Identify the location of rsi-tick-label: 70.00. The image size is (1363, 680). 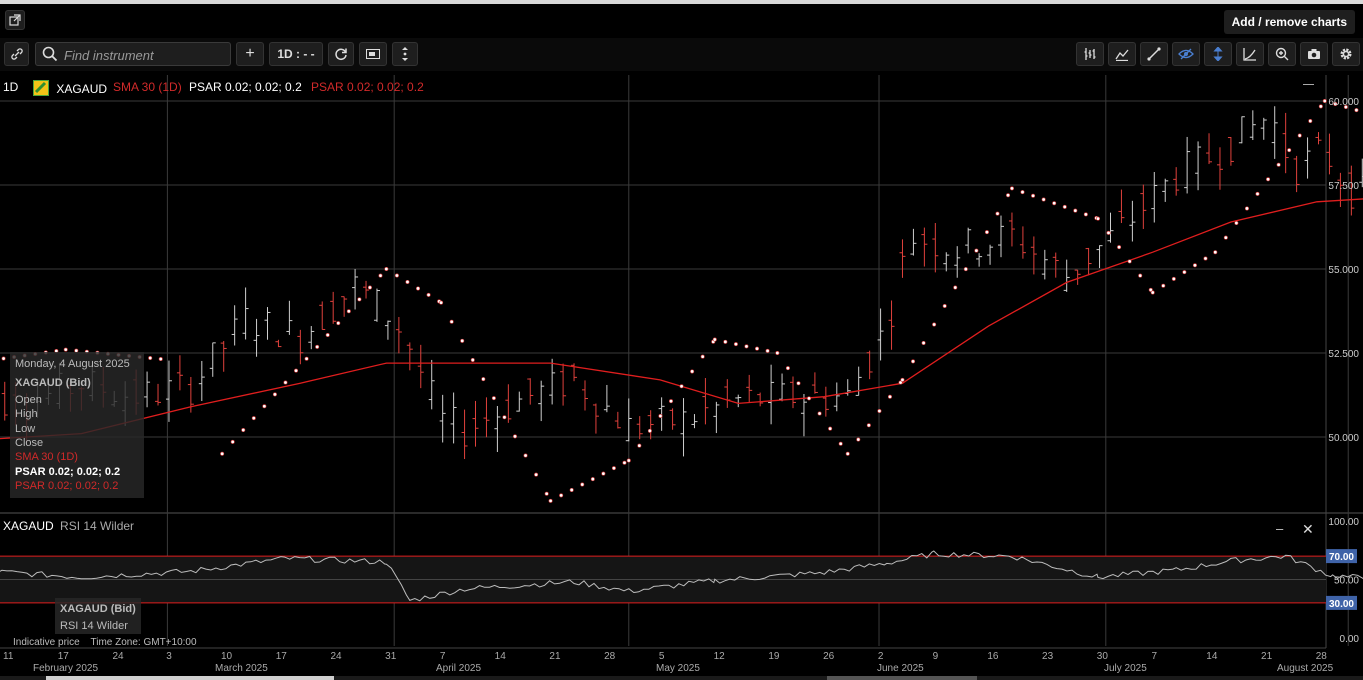
(1341, 557).